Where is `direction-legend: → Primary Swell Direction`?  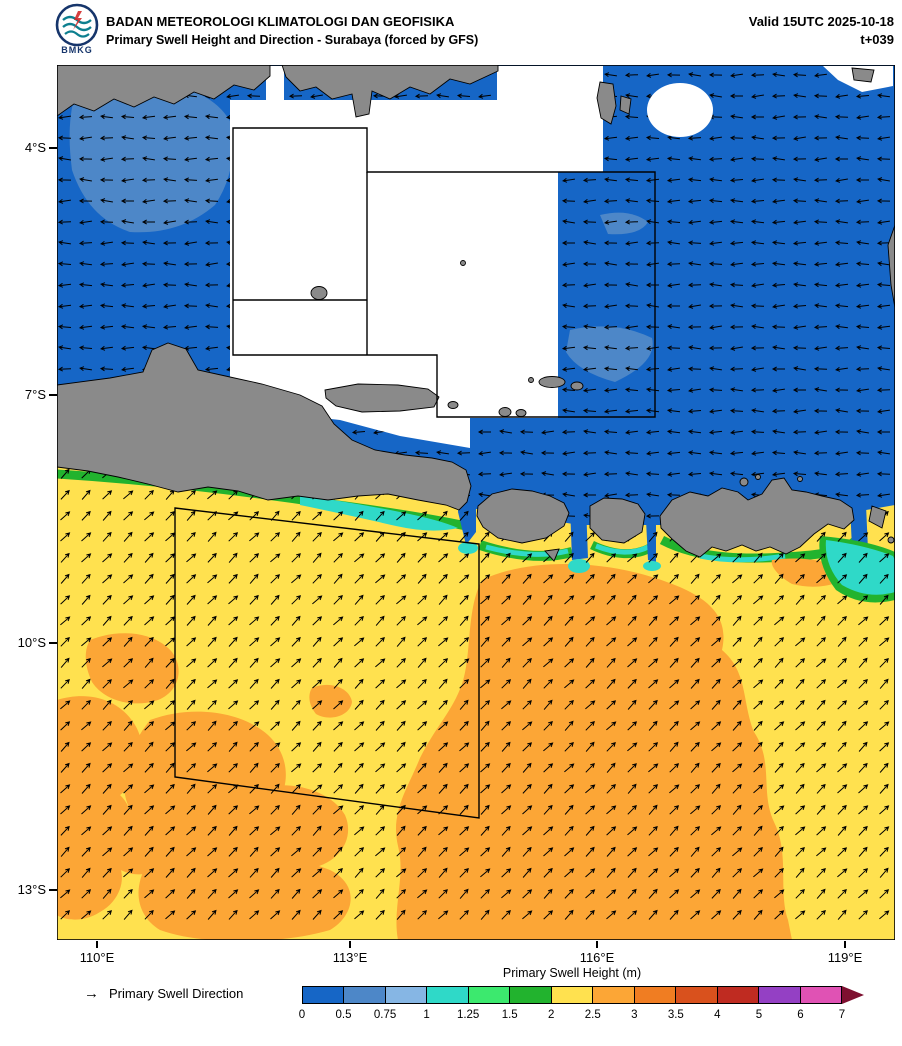 direction-legend: → Primary Swell Direction is located at coordinates (163, 993).